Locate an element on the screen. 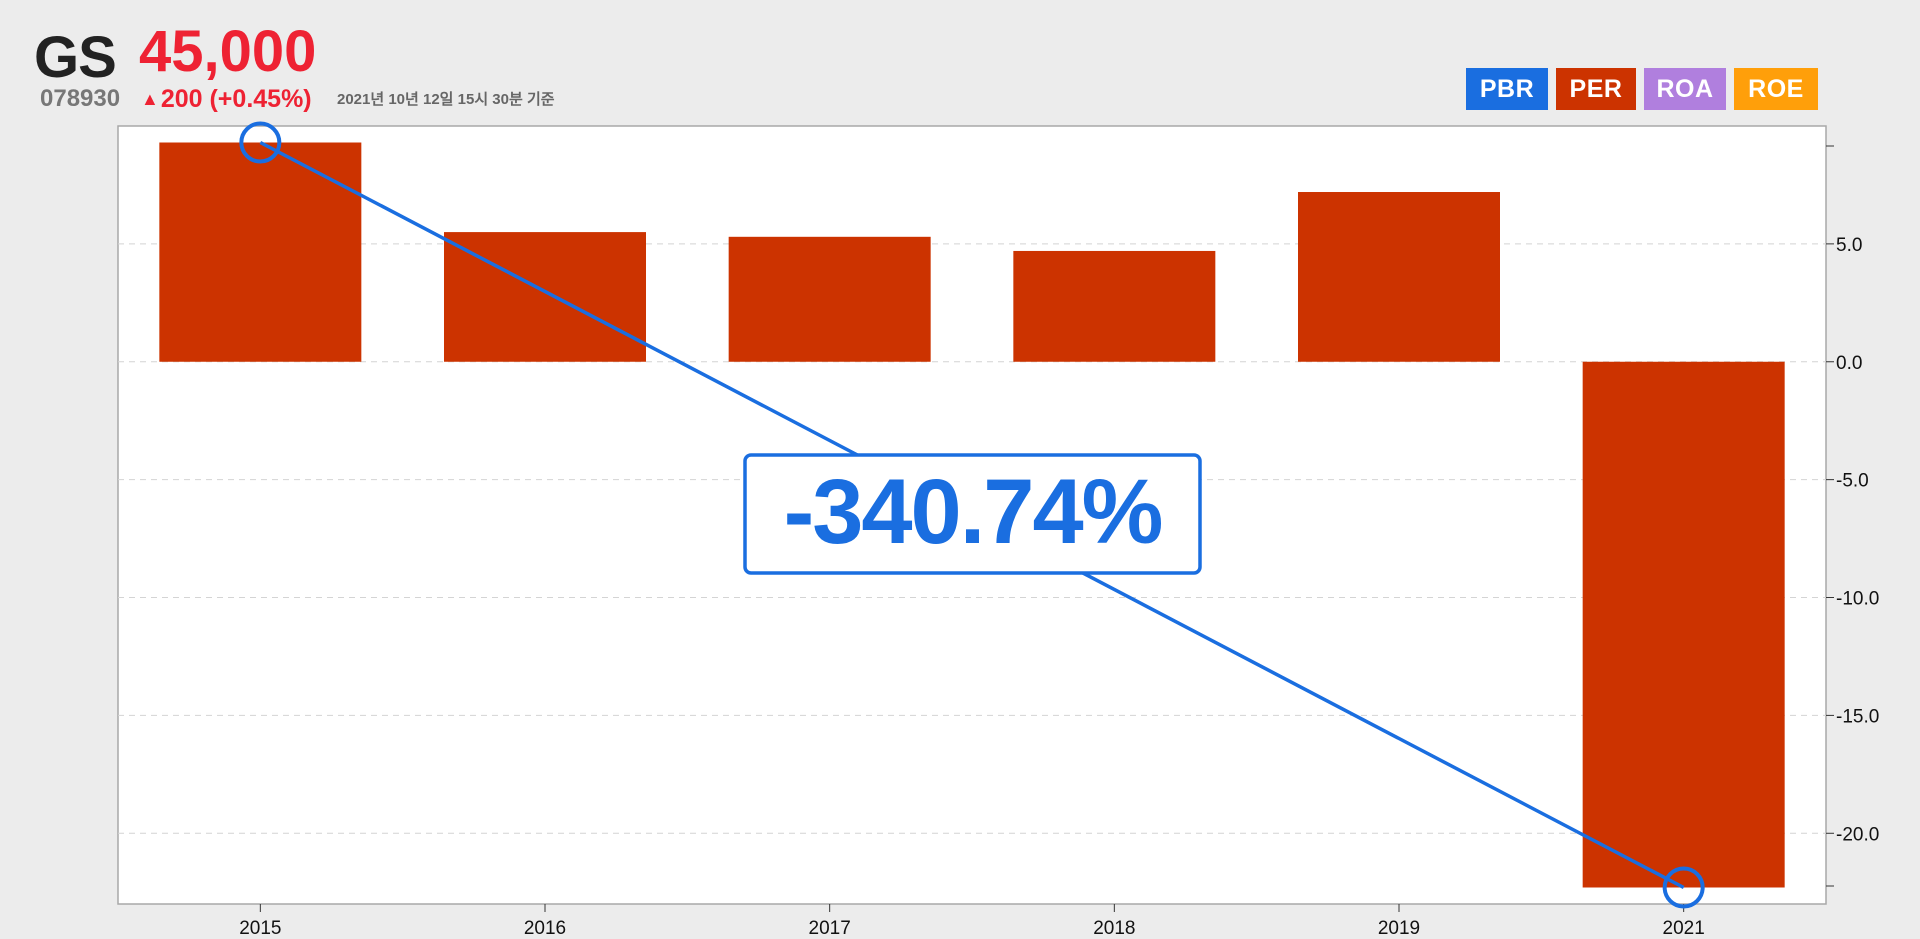 The width and height of the screenshot is (1920, 939). stock-name: GS is located at coordinates (75, 57).